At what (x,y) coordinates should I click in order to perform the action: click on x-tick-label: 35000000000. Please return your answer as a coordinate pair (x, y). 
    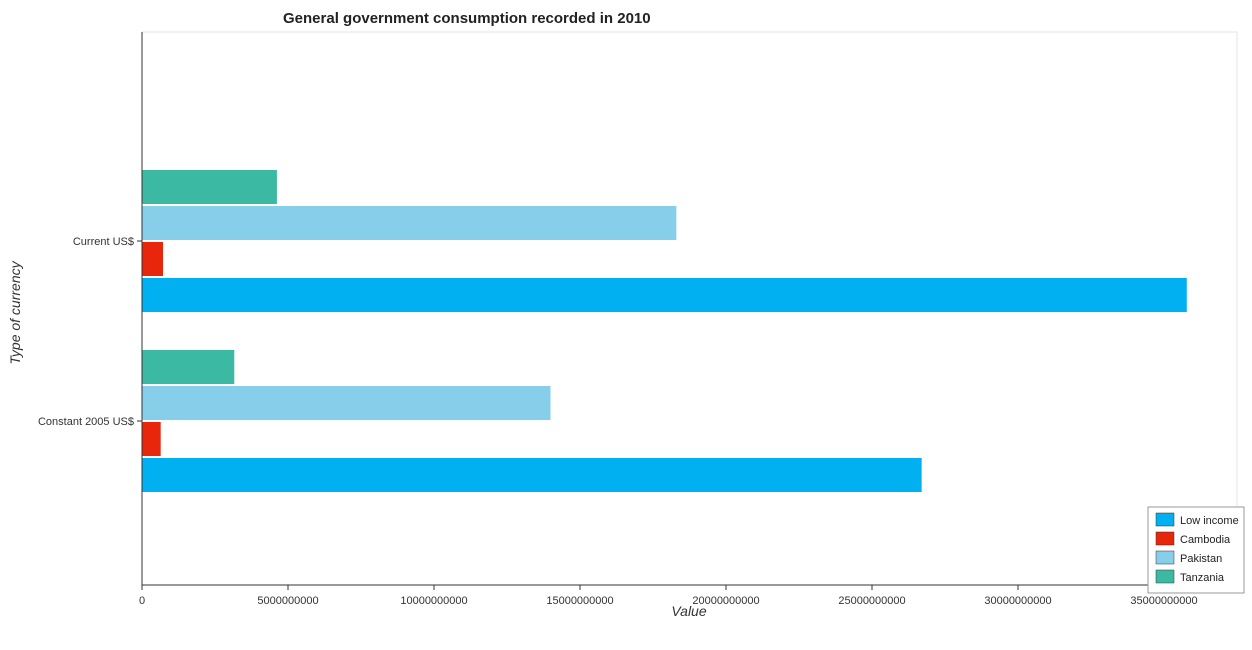
    Looking at the image, I should click on (1163, 601).